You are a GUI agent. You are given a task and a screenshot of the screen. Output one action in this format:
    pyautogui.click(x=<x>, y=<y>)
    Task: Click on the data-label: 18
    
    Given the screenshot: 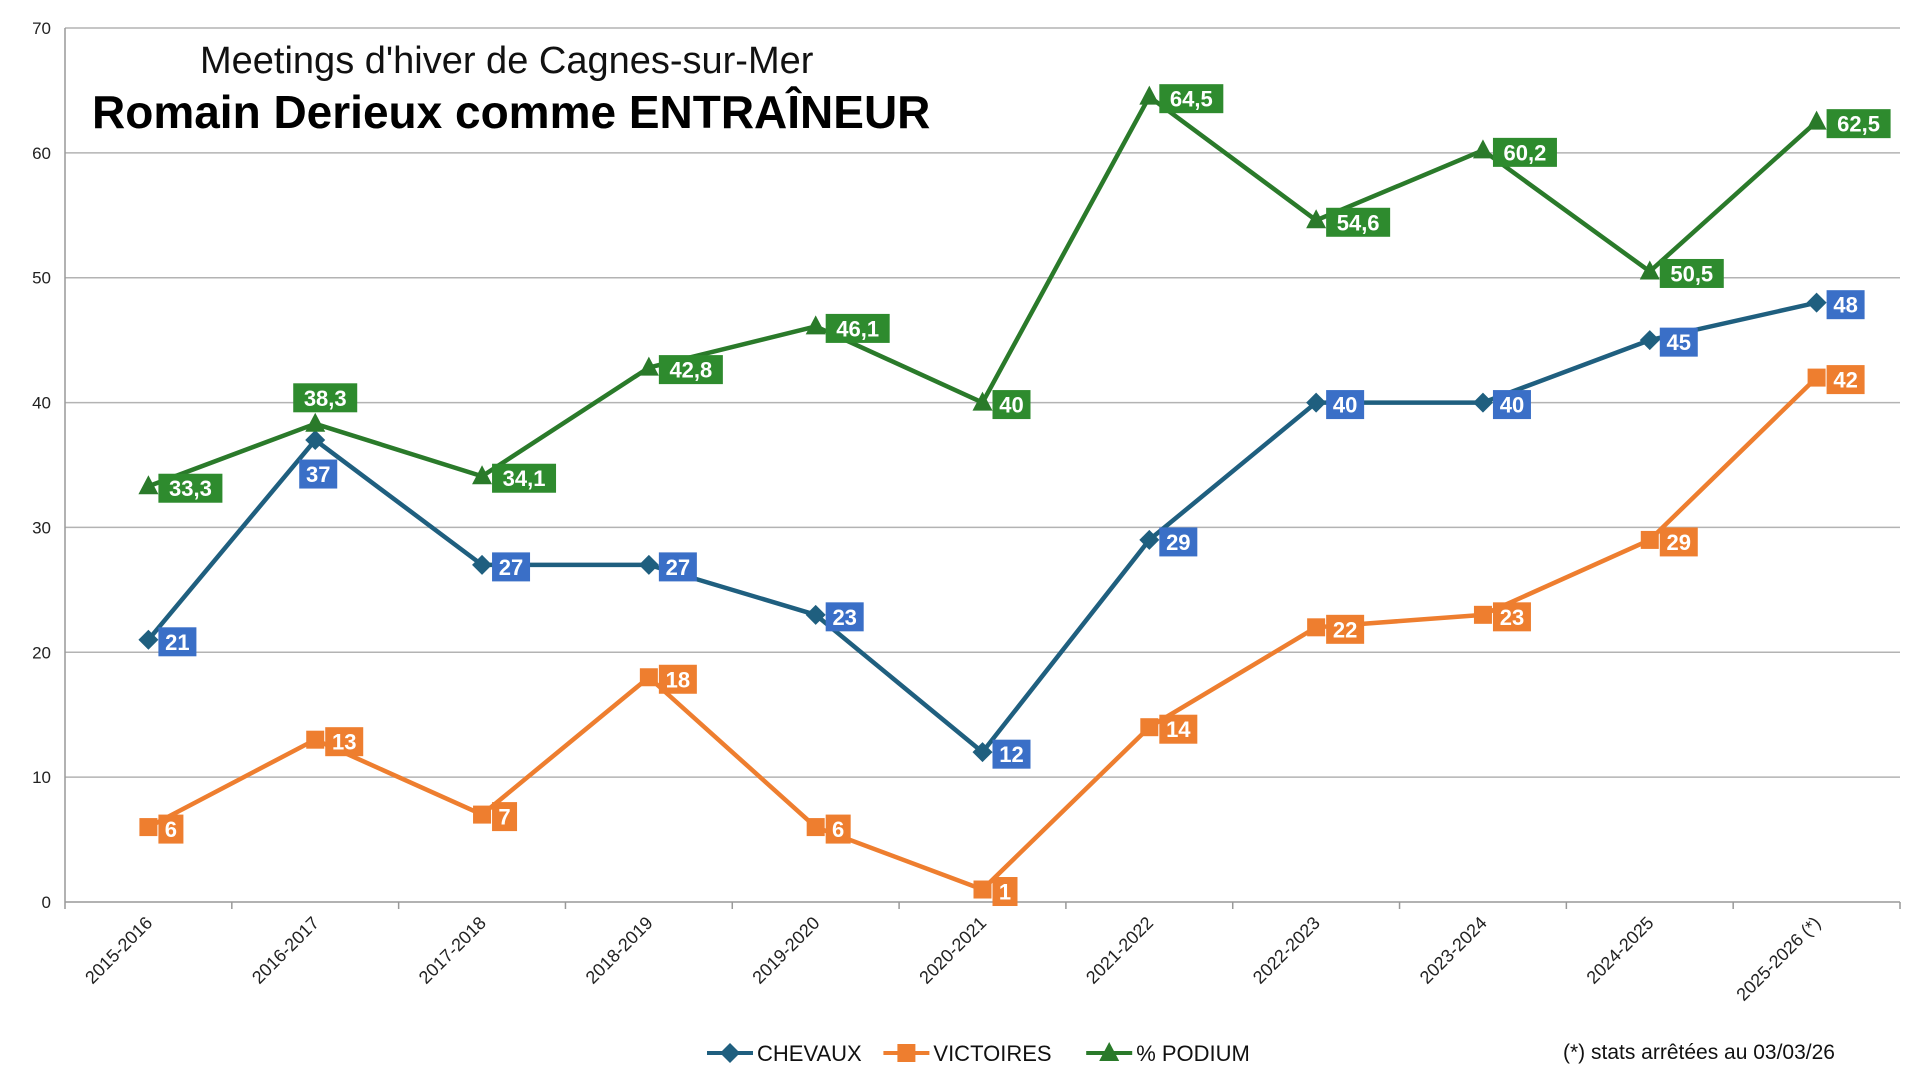 What is the action you would take?
    pyautogui.click(x=678, y=679)
    